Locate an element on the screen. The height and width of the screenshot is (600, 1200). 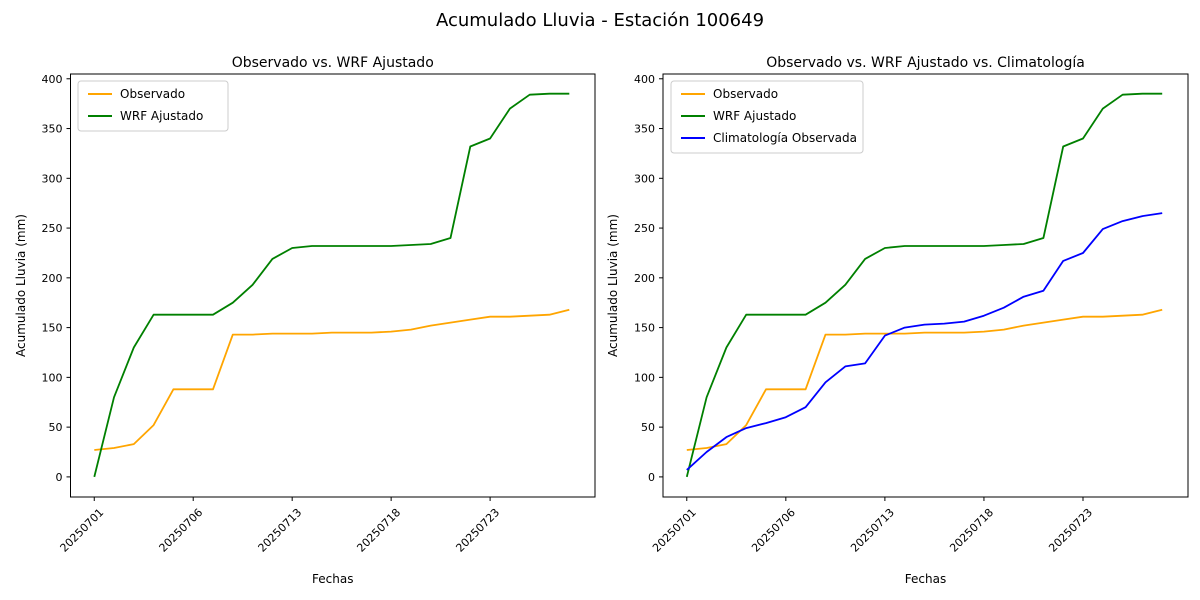
figure-title: Acumulado Lluvia - Estación 100649 is located at coordinates (600, 20).